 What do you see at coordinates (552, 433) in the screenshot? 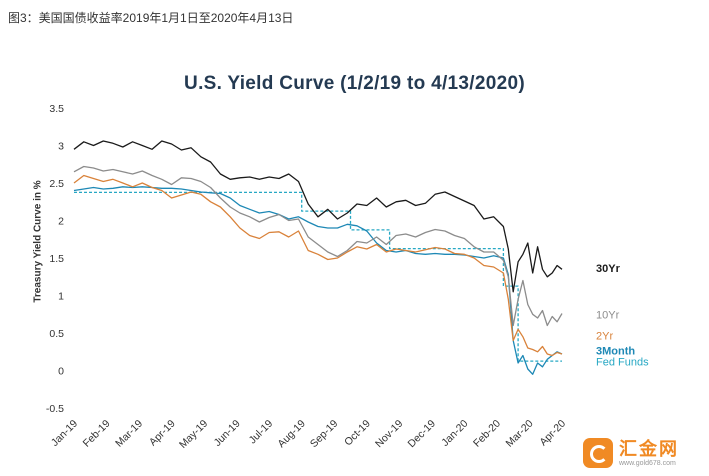
I see `x-tick-label: Apr-20` at bounding box center [552, 433].